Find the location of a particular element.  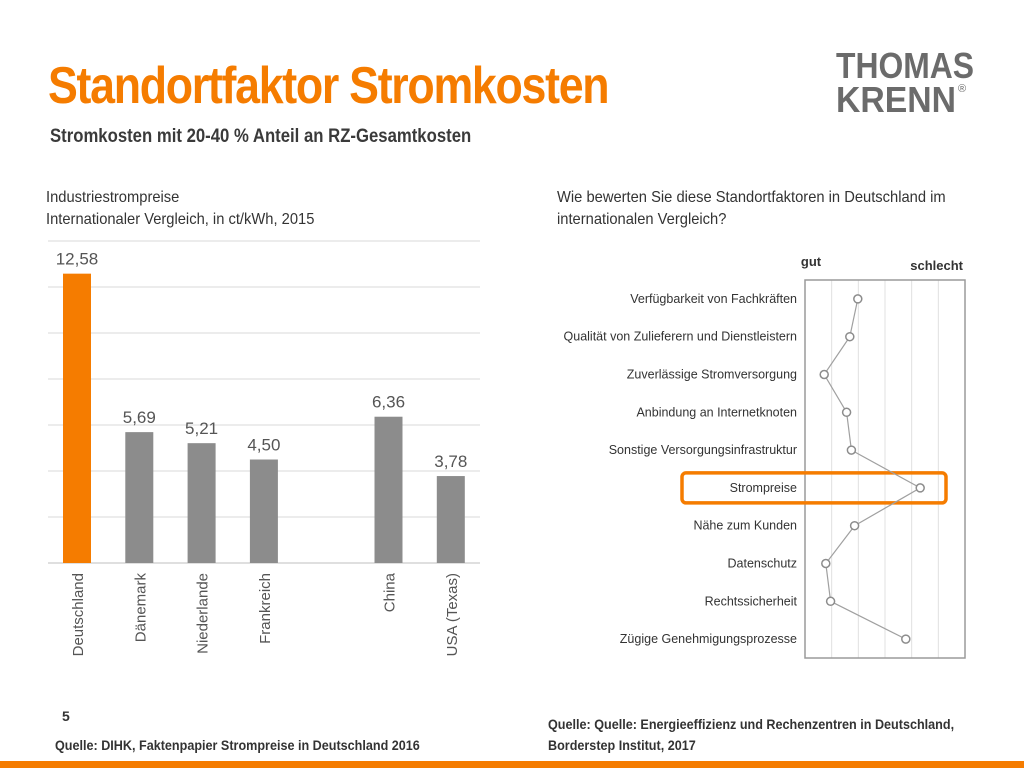

category-label: Niederlande is located at coordinates (203, 613).